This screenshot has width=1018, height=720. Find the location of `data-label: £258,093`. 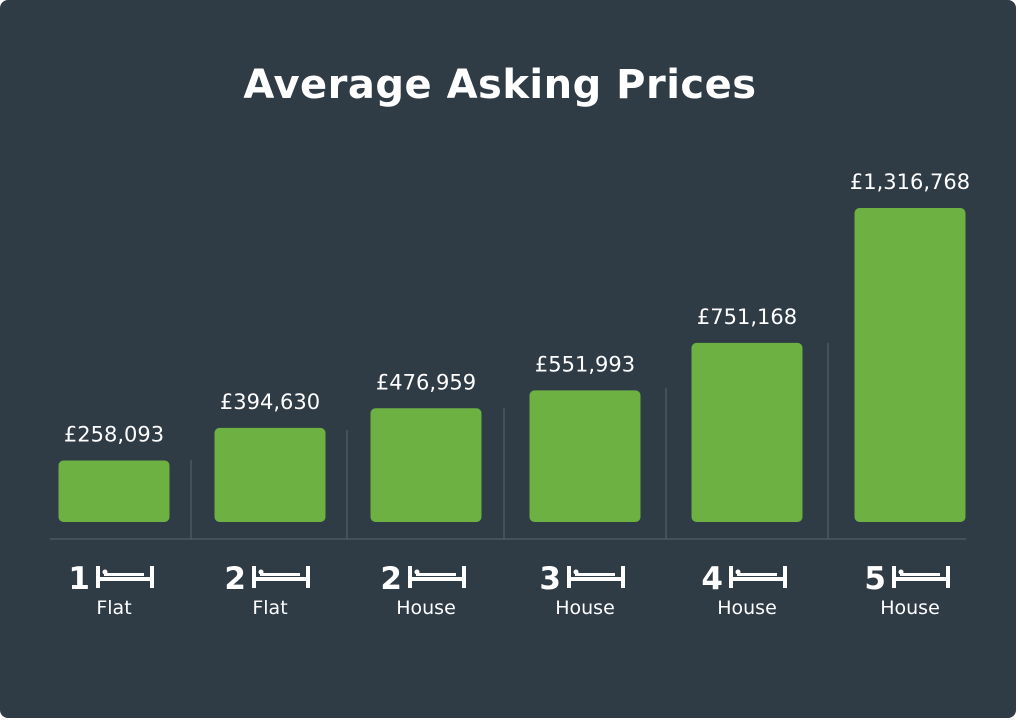

data-label: £258,093 is located at coordinates (114, 434).